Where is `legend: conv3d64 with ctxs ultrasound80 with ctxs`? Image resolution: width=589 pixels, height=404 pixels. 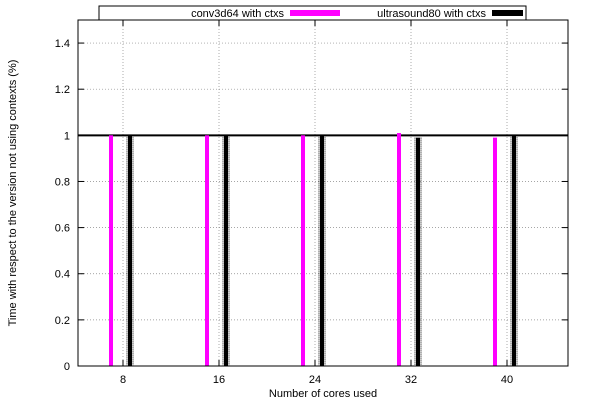
legend: conv3d64 with ctxs ultrasound80 with ctxs is located at coordinates (312, 13).